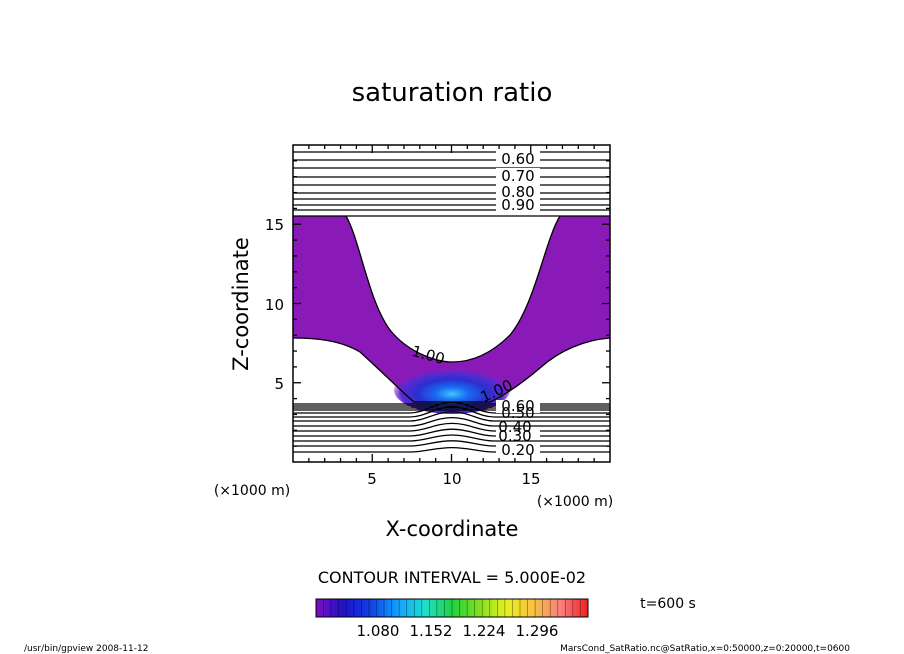 Image resolution: width=904 pixels, height=654 pixels. What do you see at coordinates (517, 192) in the screenshot?
I see `contour-label: 0.80` at bounding box center [517, 192].